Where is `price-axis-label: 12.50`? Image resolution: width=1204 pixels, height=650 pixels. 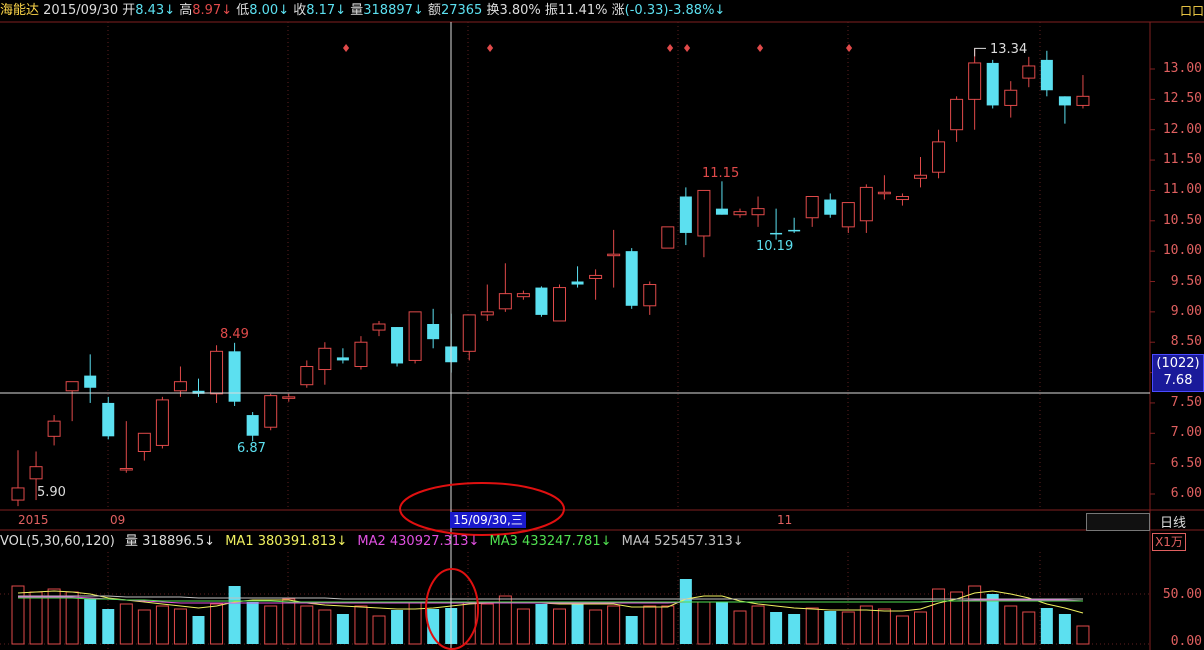 price-axis-label: 12.50 is located at coordinates (1182, 99).